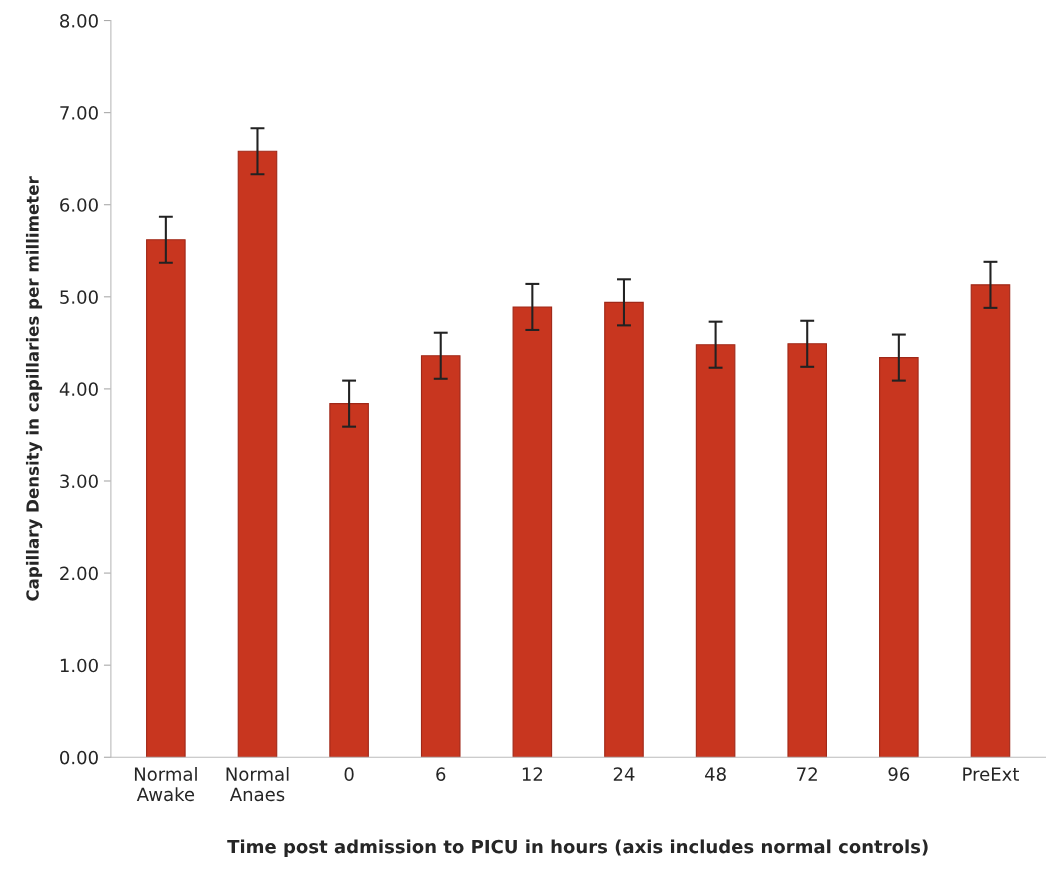  Describe the element at coordinates (79, 297) in the screenshot. I see `y-tick-label: 5.00` at that location.